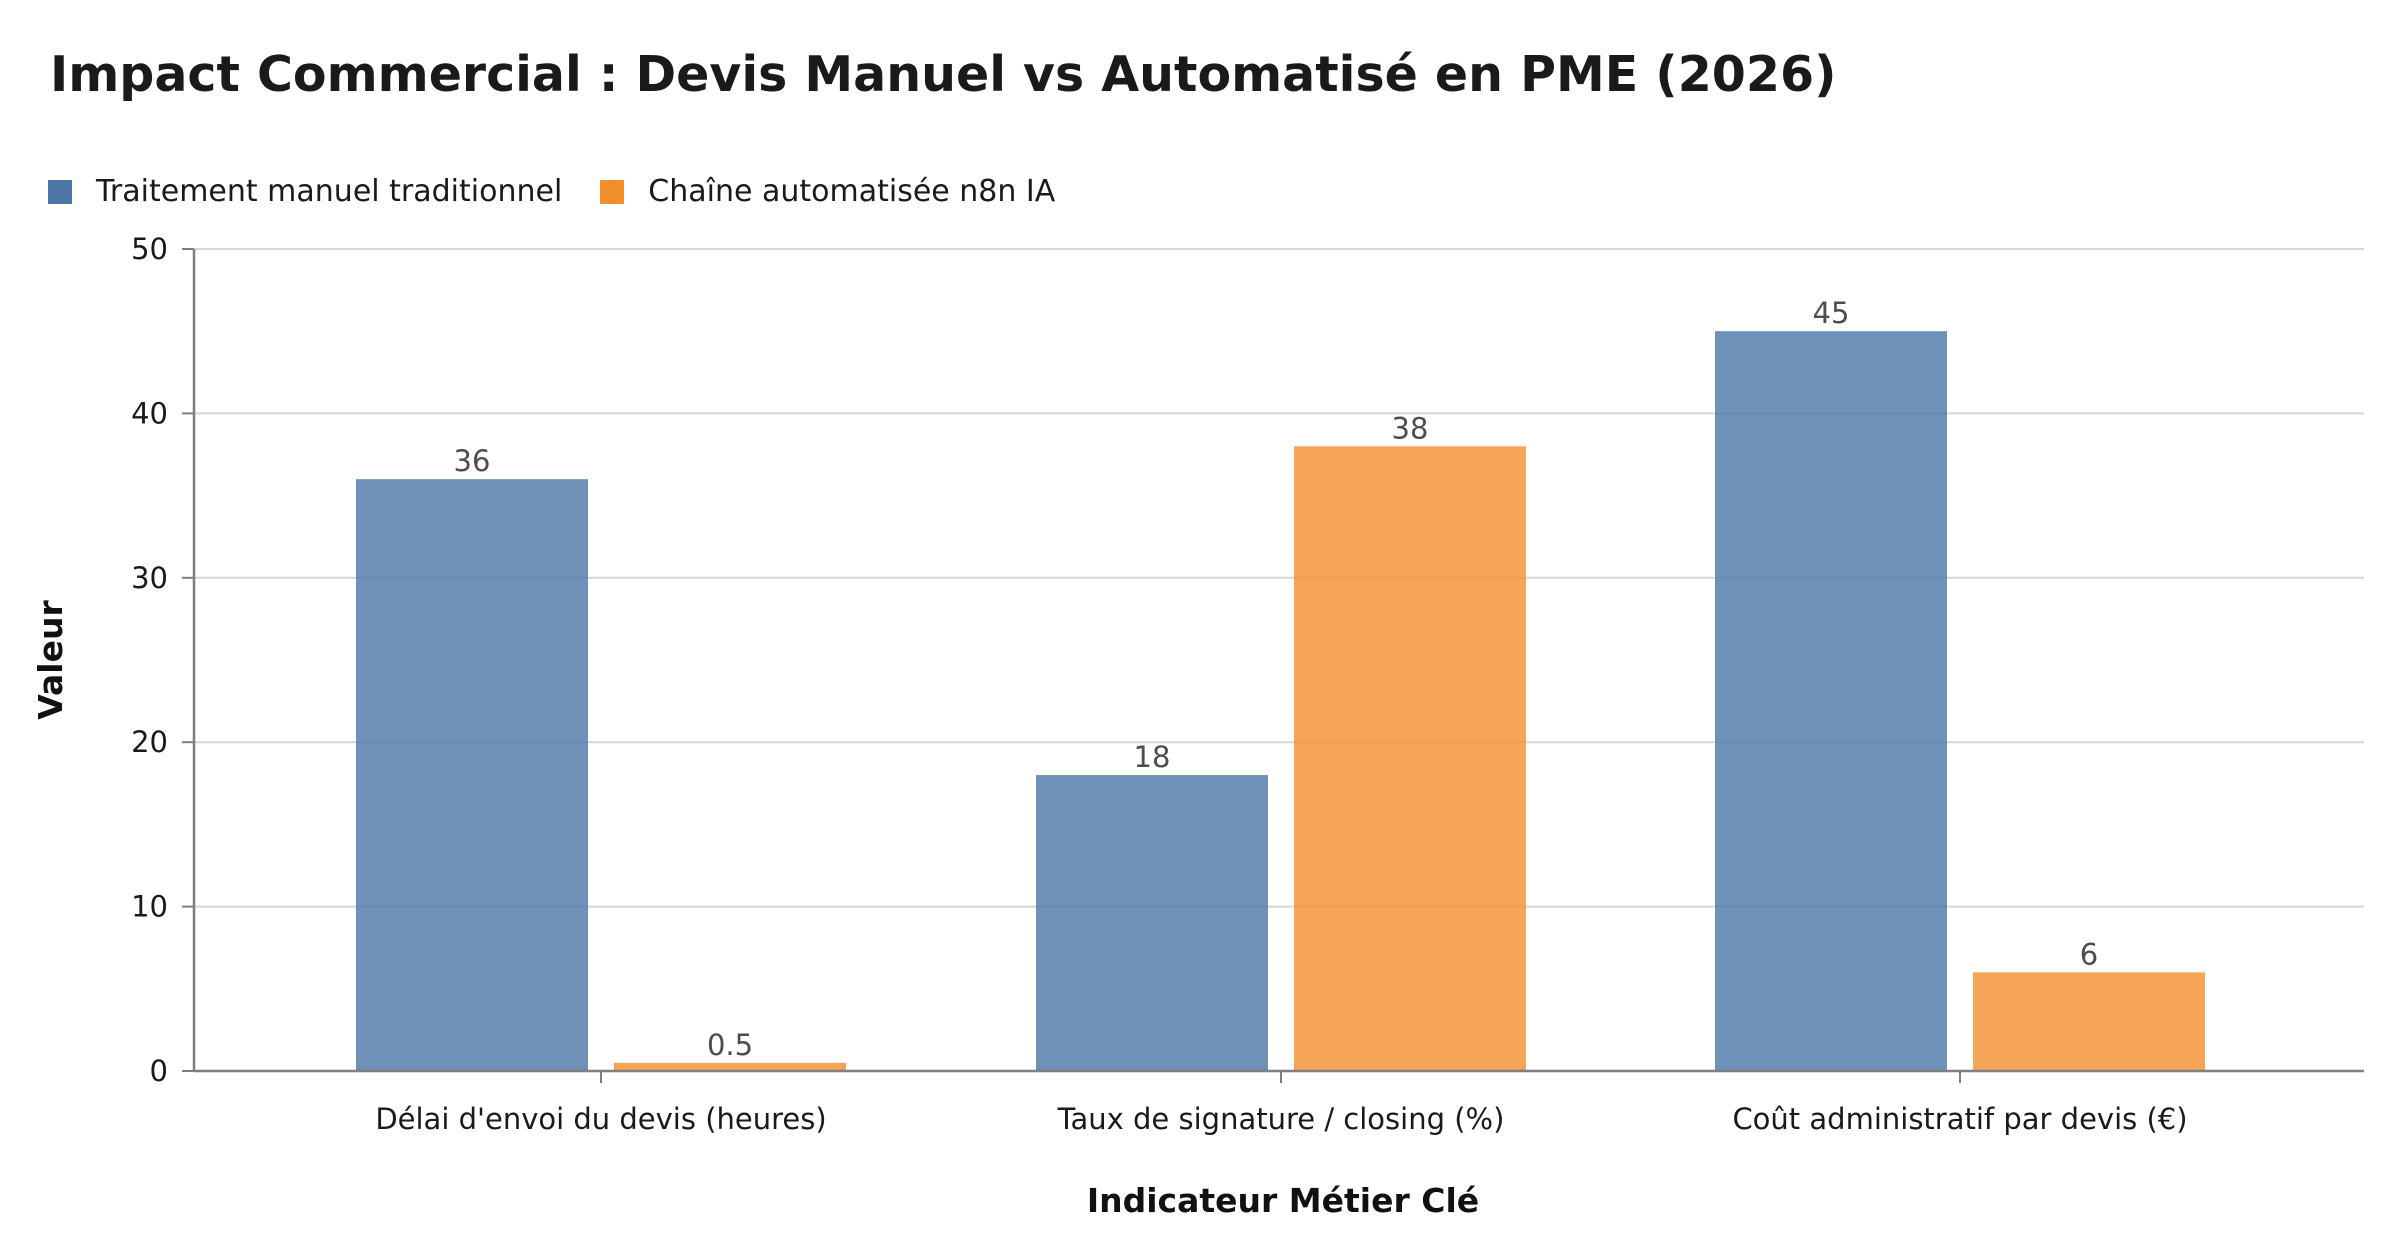 Image resolution: width=2400 pixels, height=1260 pixels. Describe the element at coordinates (1410, 428) in the screenshot. I see `data-label-automated-1: 38` at that location.